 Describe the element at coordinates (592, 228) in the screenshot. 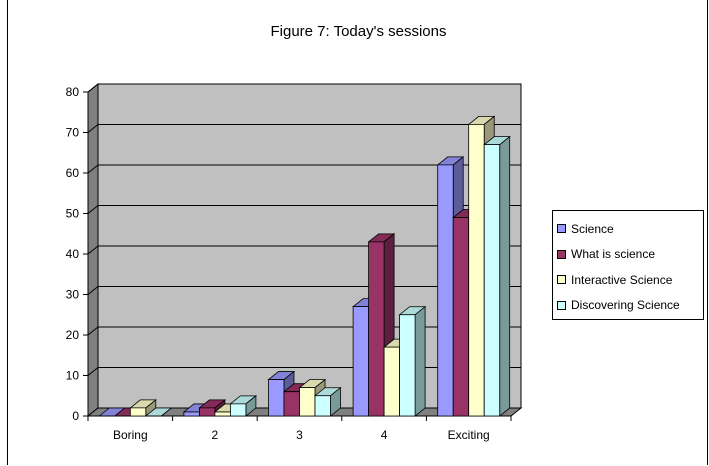

I see `legend-label: Science` at that location.